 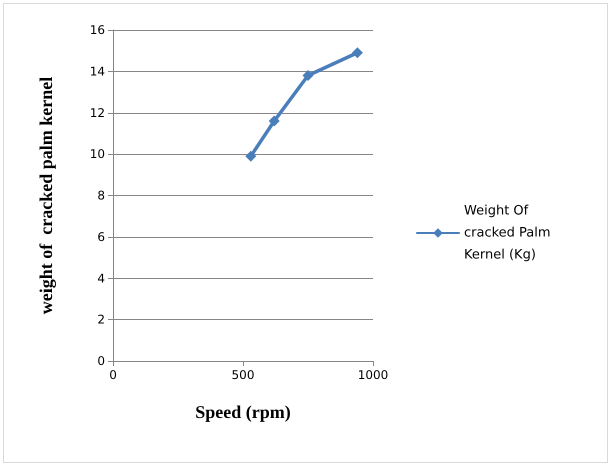 I want to click on y-tick-label: 10, so click(x=97, y=154).